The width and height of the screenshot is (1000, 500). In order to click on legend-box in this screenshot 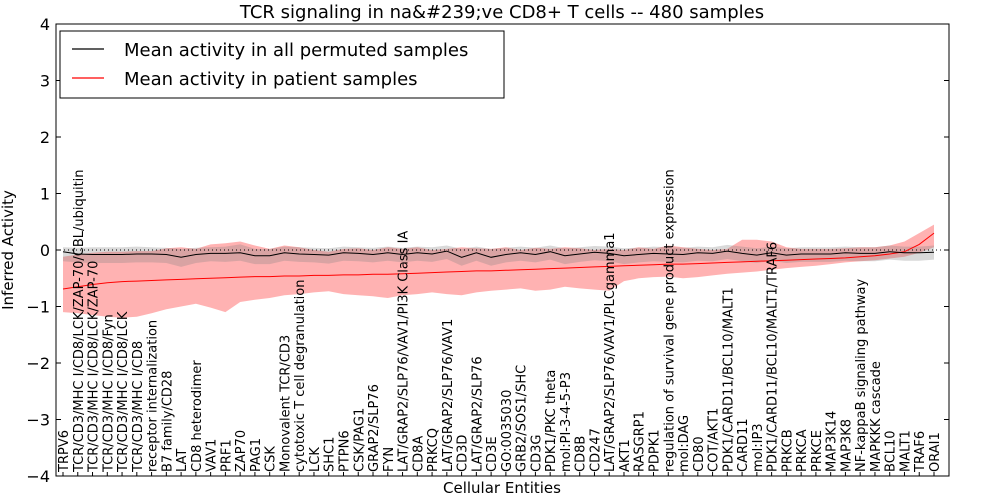, I will do `click(282, 64)`.